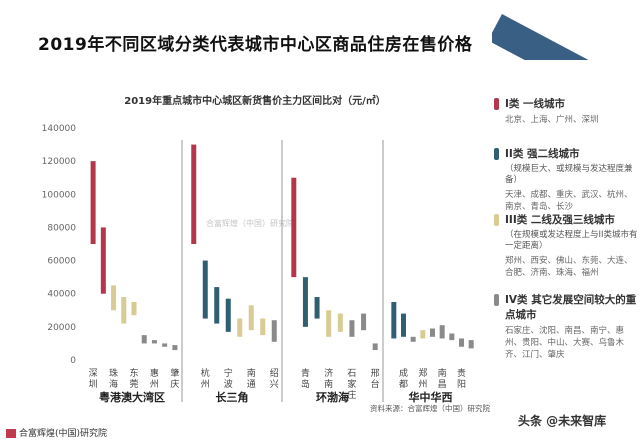 This screenshot has width=640, height=443. Describe the element at coordinates (403, 373) in the screenshot. I see `city-label: 成` at that location.